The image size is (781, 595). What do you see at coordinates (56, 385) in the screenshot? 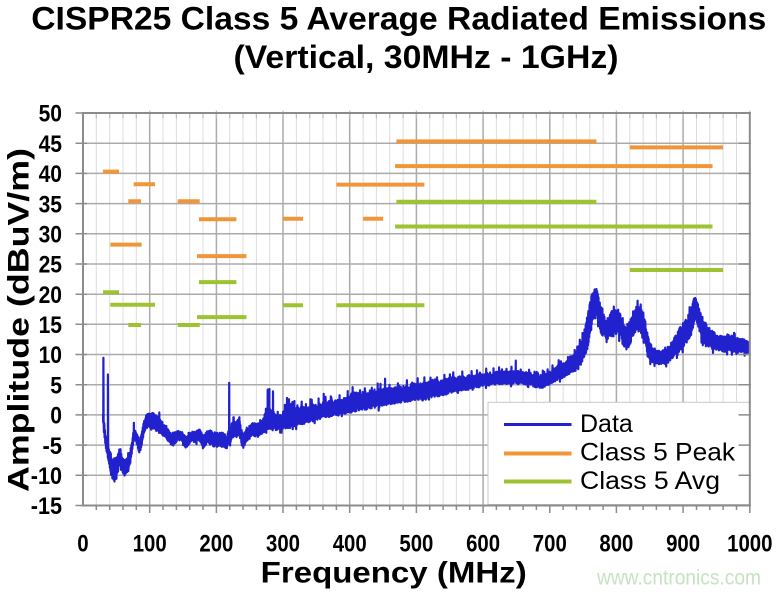
I see `svg-text: 5` at bounding box center [56, 385].